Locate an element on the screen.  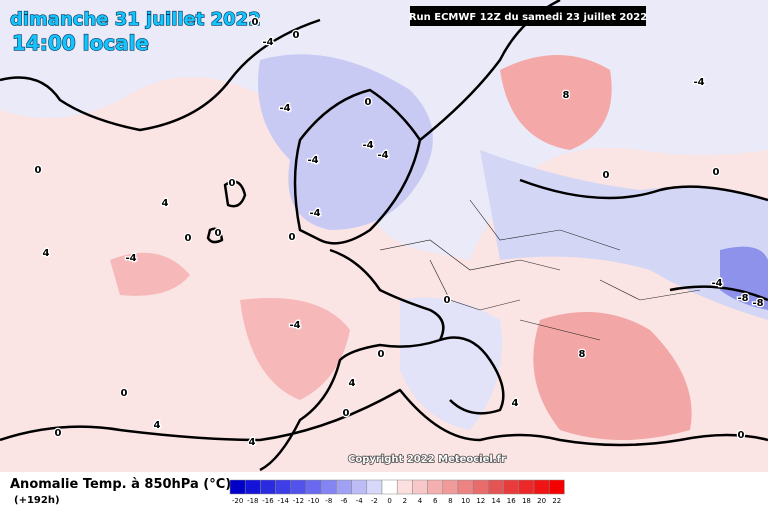
scale-label: 14 is located at coordinates (496, 501).